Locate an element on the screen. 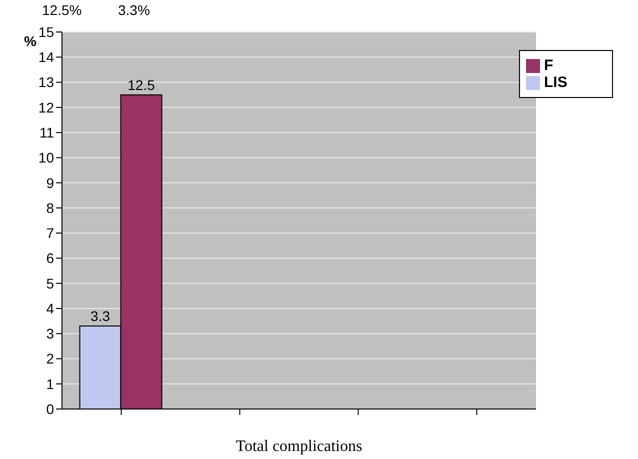 Image resolution: width=638 pixels, height=459 pixels. y-tick-label: 10 is located at coordinates (46, 158).